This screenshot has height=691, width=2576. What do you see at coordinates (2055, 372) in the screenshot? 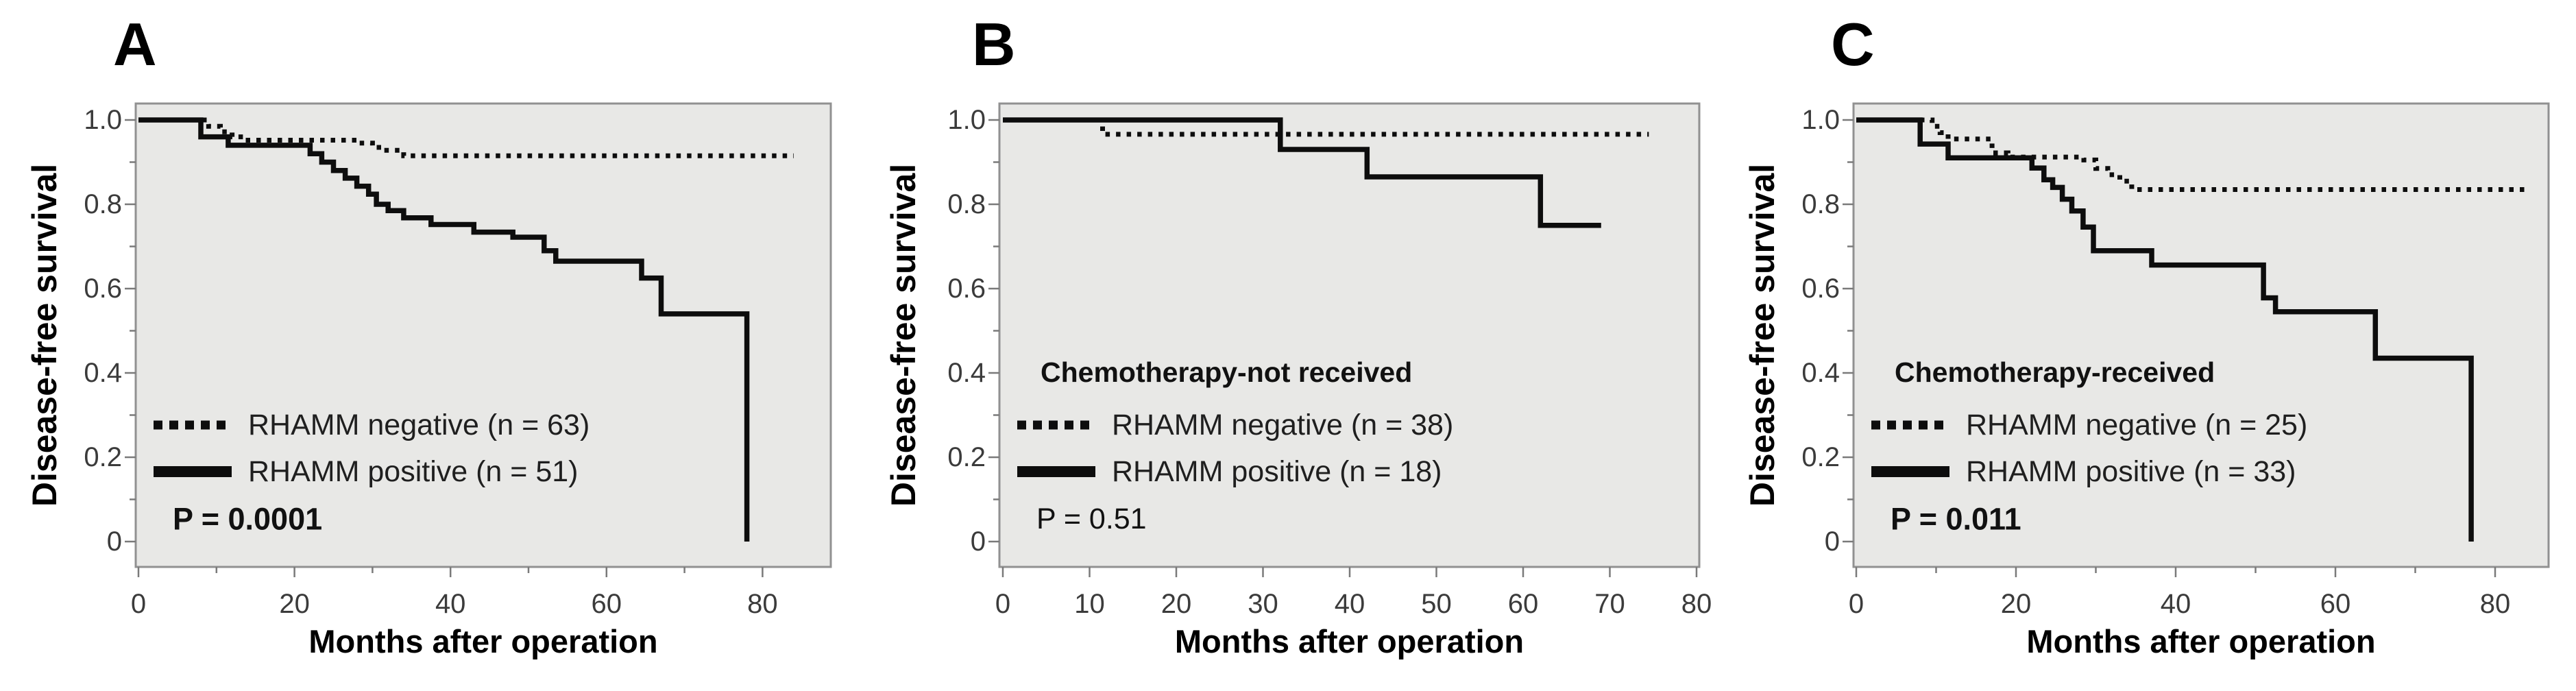
I see `chemotherapy-subtitle: Chemotherapy-received` at bounding box center [2055, 372].